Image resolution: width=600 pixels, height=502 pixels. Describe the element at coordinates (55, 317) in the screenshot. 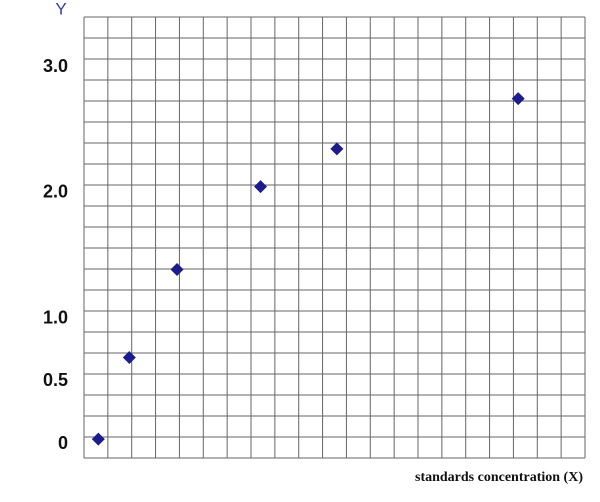

I see `y-tick-label: 1.0` at that location.